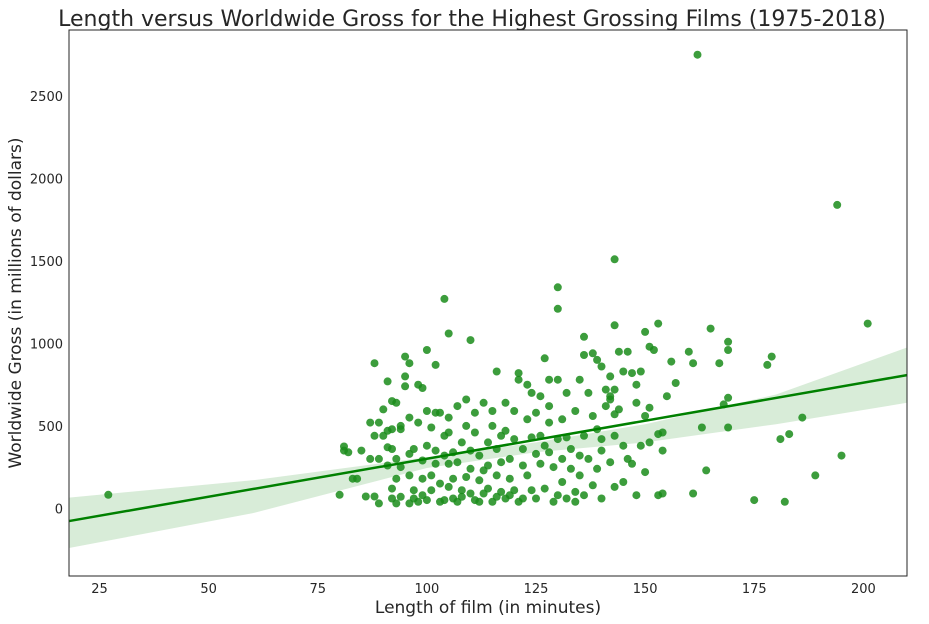 The image size is (929, 624). Describe the element at coordinates (46, 179) in the screenshot. I see `y-tick-label: 2000` at that location.